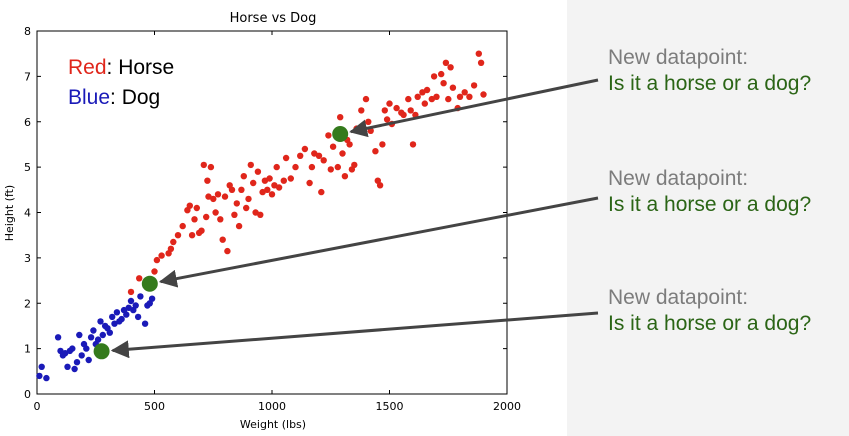 The image size is (849, 436). I want to click on legend-horse: Red: Horse, so click(121, 67).